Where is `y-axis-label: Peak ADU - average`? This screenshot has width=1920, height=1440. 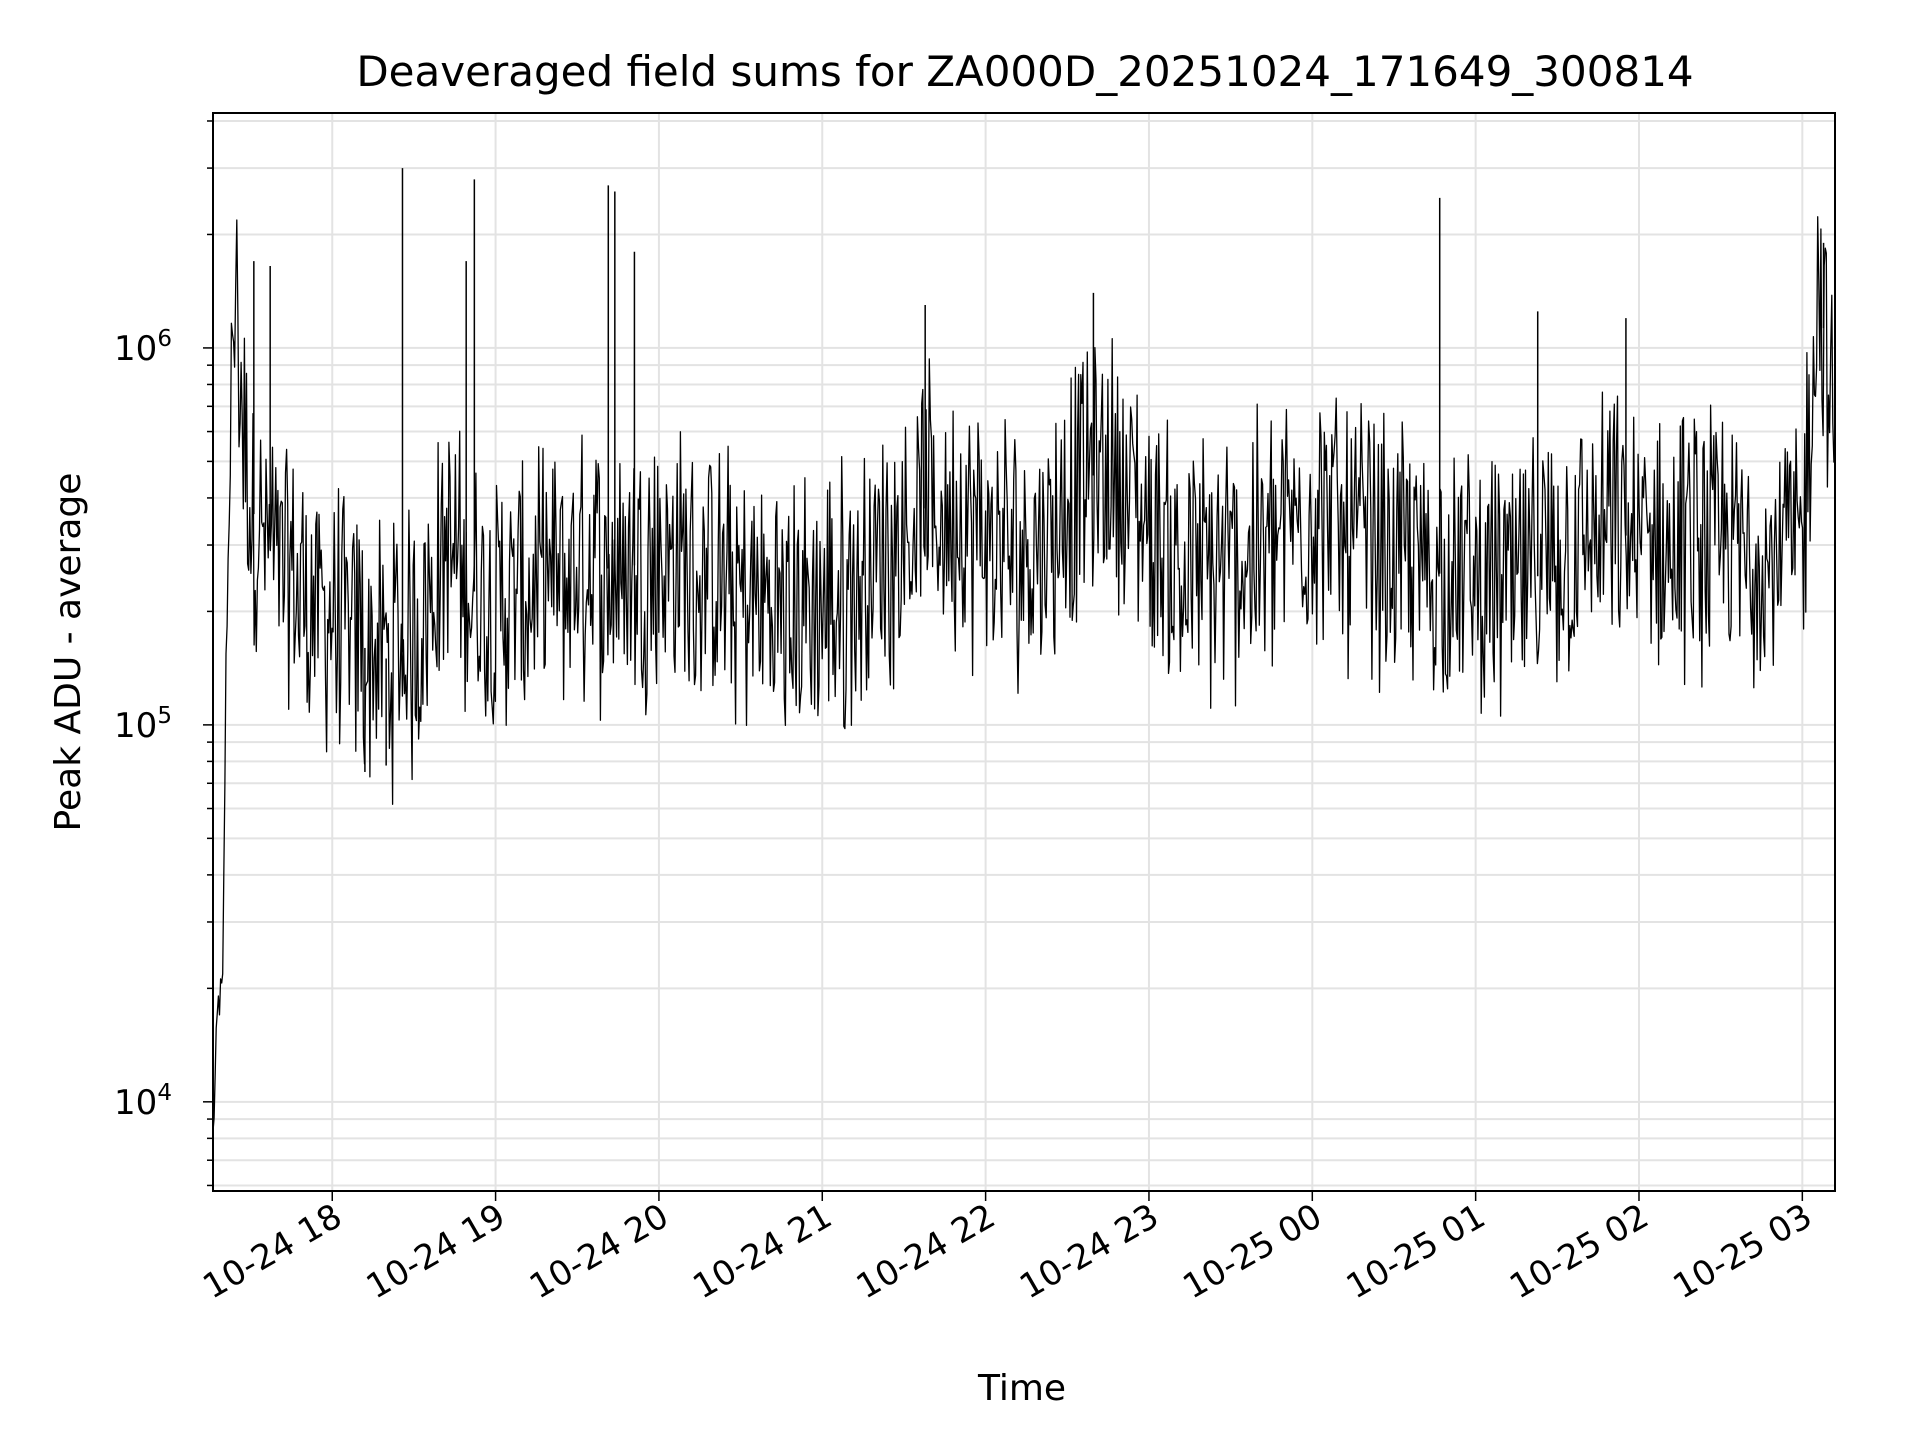
y-axis-label: Peak ADU - average is located at coordinates (68, 652).